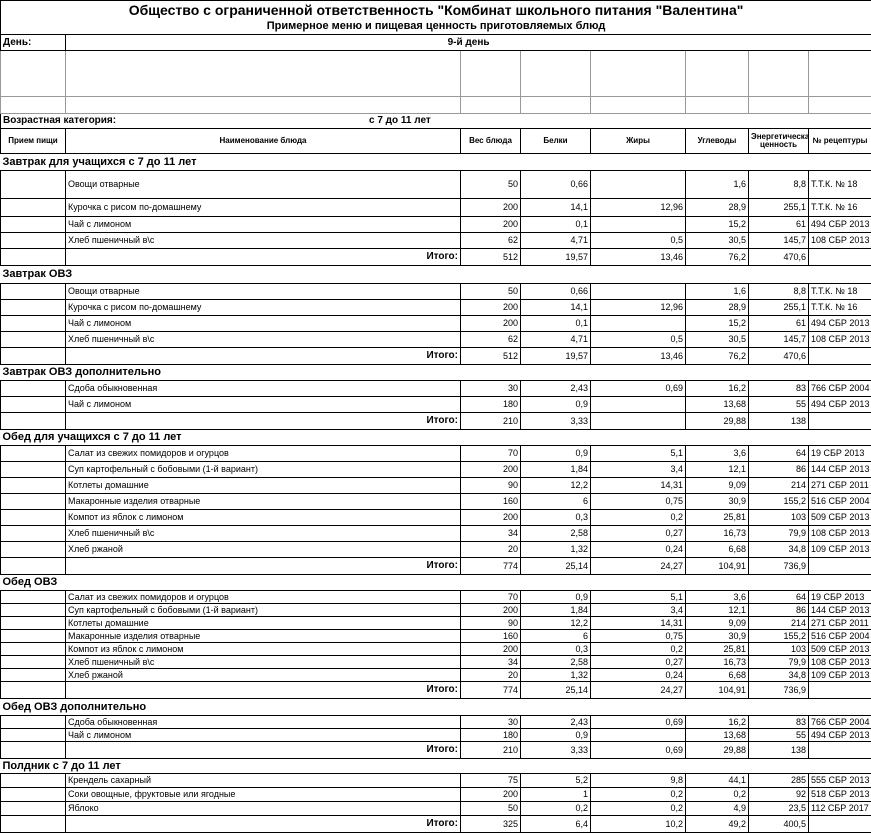 This screenshot has height=837, width=871. Describe the element at coordinates (490, 184) in the screenshot. I see `dish-value: 50` at that location.